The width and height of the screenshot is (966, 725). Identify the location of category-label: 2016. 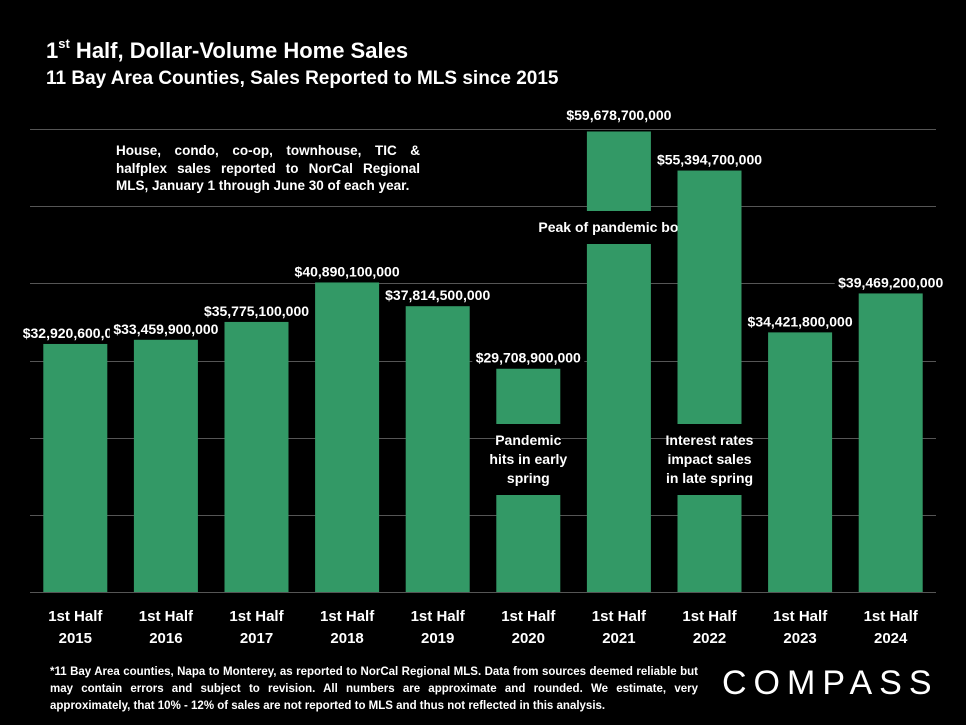
(165, 638).